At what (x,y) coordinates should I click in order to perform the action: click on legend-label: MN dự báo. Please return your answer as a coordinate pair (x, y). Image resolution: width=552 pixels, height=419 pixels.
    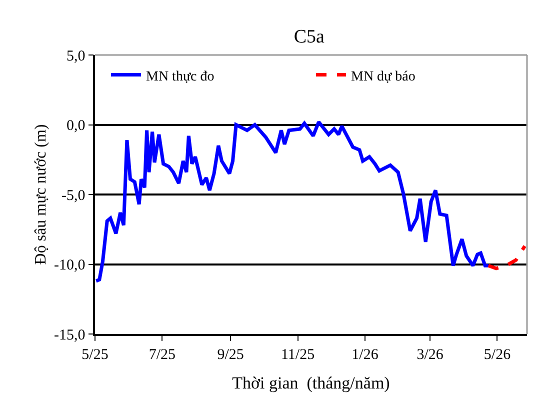
    Looking at the image, I should click on (383, 76).